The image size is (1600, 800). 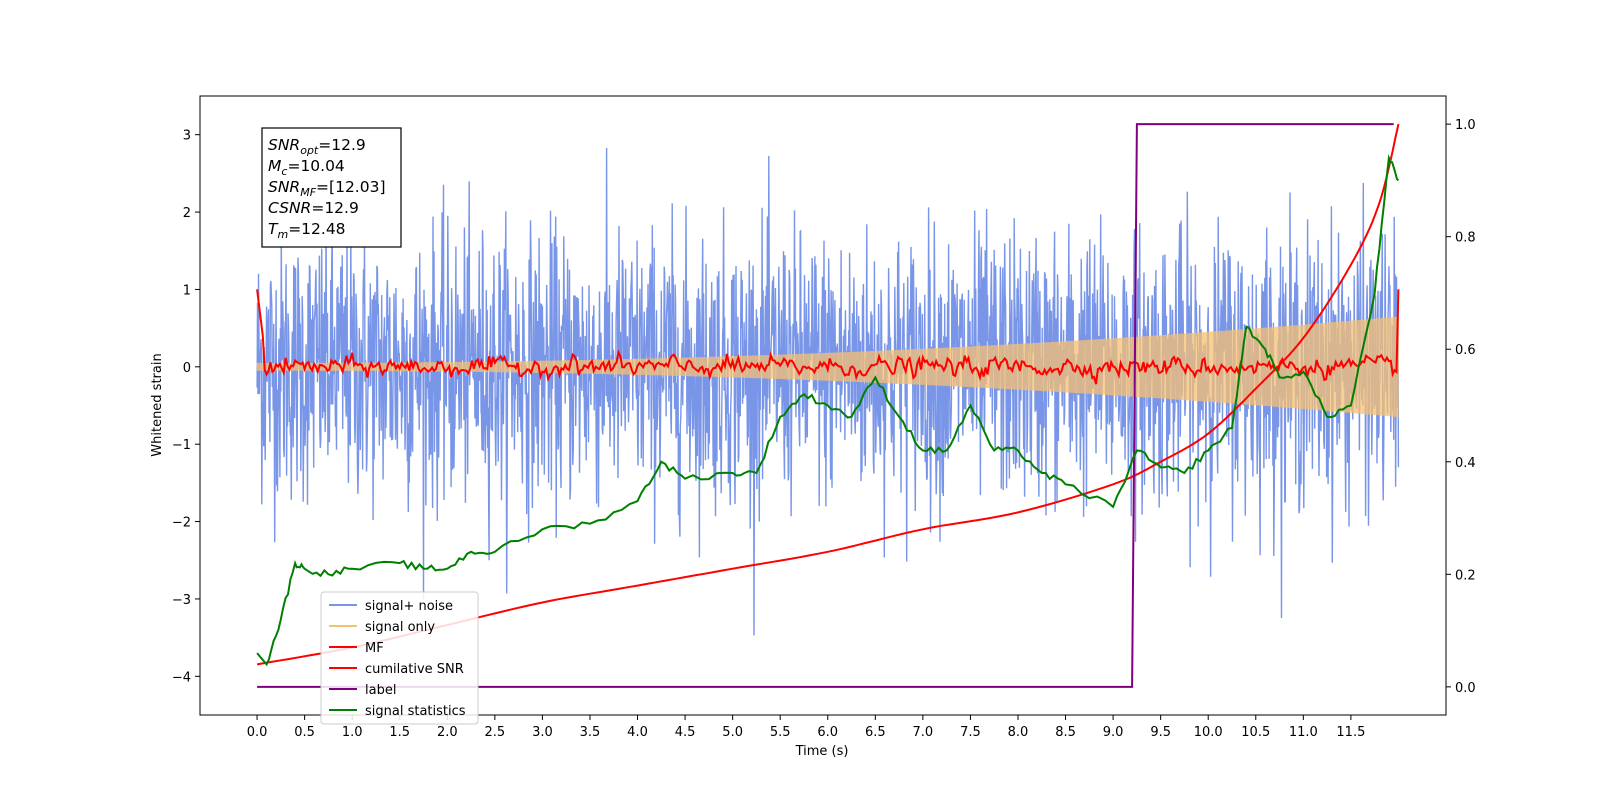 I want to click on legend-entry: signal+ noise, so click(x=409, y=606).